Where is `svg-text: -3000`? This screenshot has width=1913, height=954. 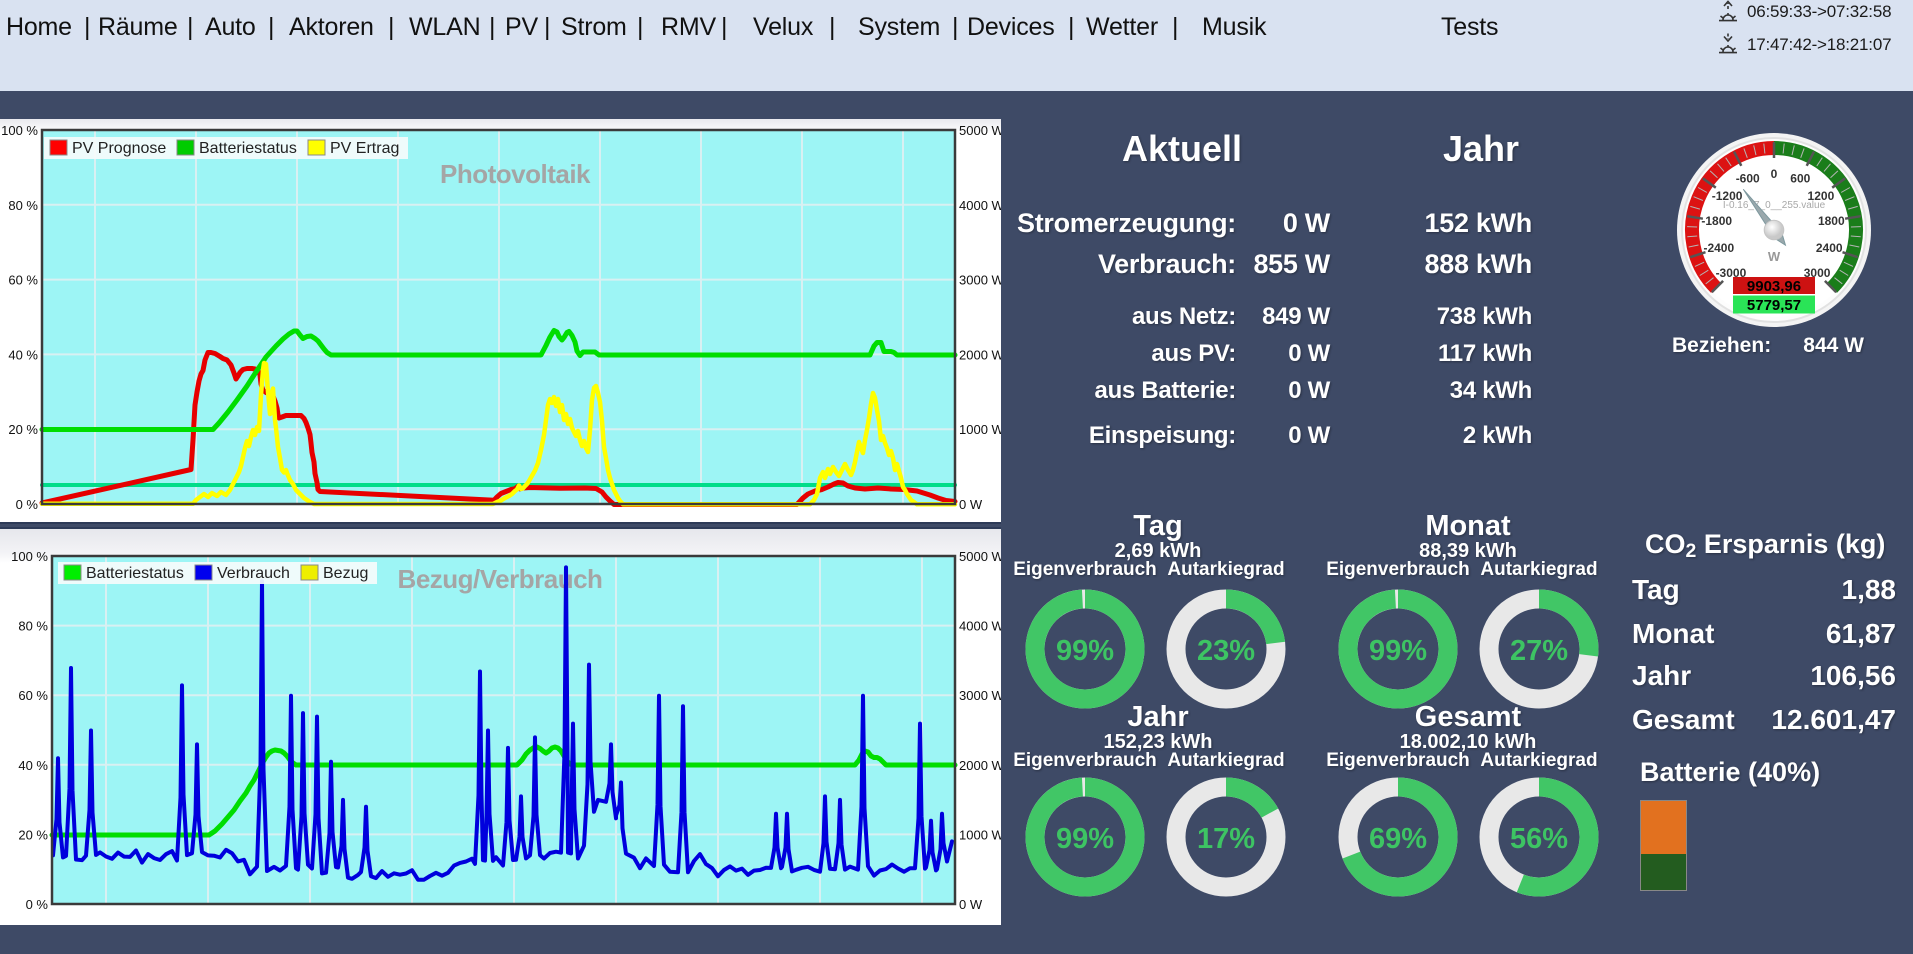 svg-text: -3000 is located at coordinates (1731, 273).